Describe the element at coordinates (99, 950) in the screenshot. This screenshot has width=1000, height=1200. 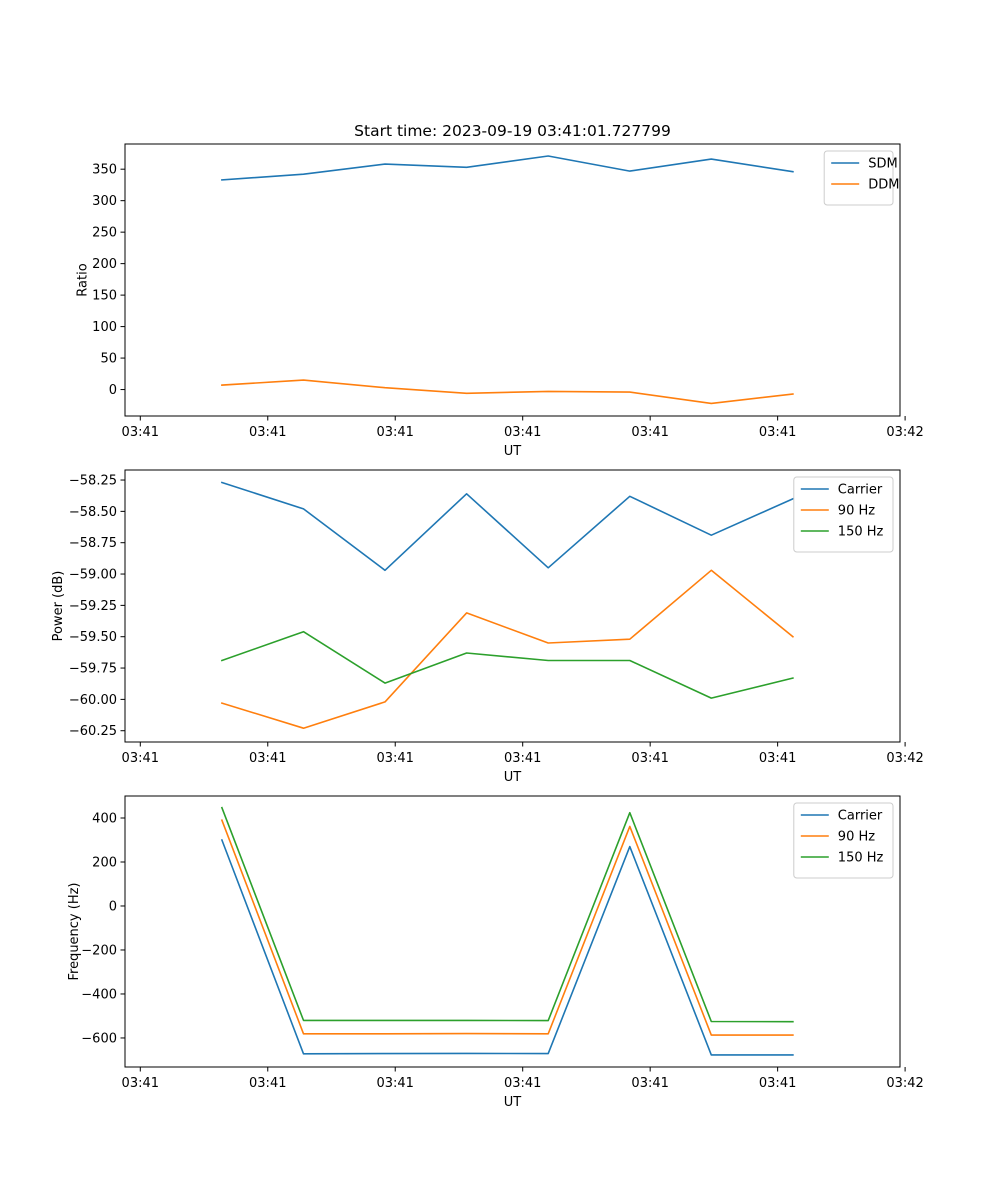
I see `y-tick-label: −200` at that location.